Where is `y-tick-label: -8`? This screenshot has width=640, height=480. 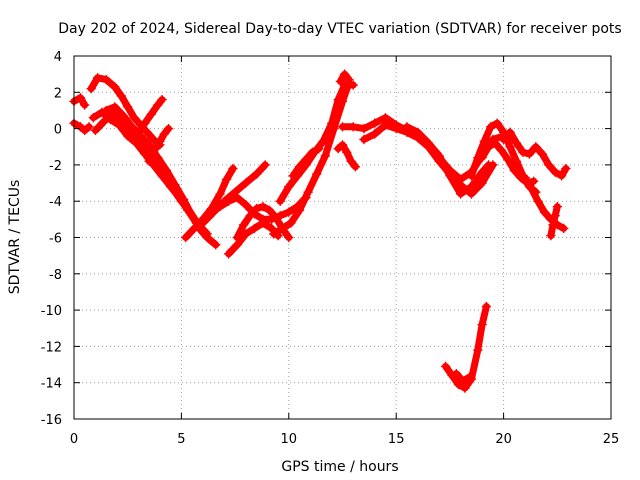
y-tick-label: -8 is located at coordinates (55, 275).